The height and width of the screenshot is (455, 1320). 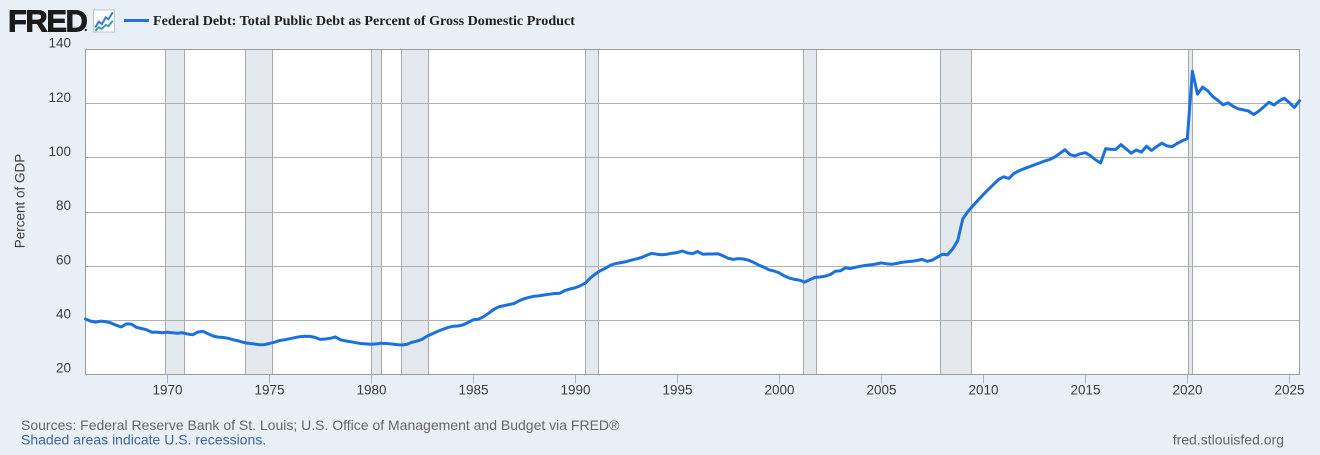 What do you see at coordinates (575, 390) in the screenshot?
I see `svg-text: 1990` at bounding box center [575, 390].